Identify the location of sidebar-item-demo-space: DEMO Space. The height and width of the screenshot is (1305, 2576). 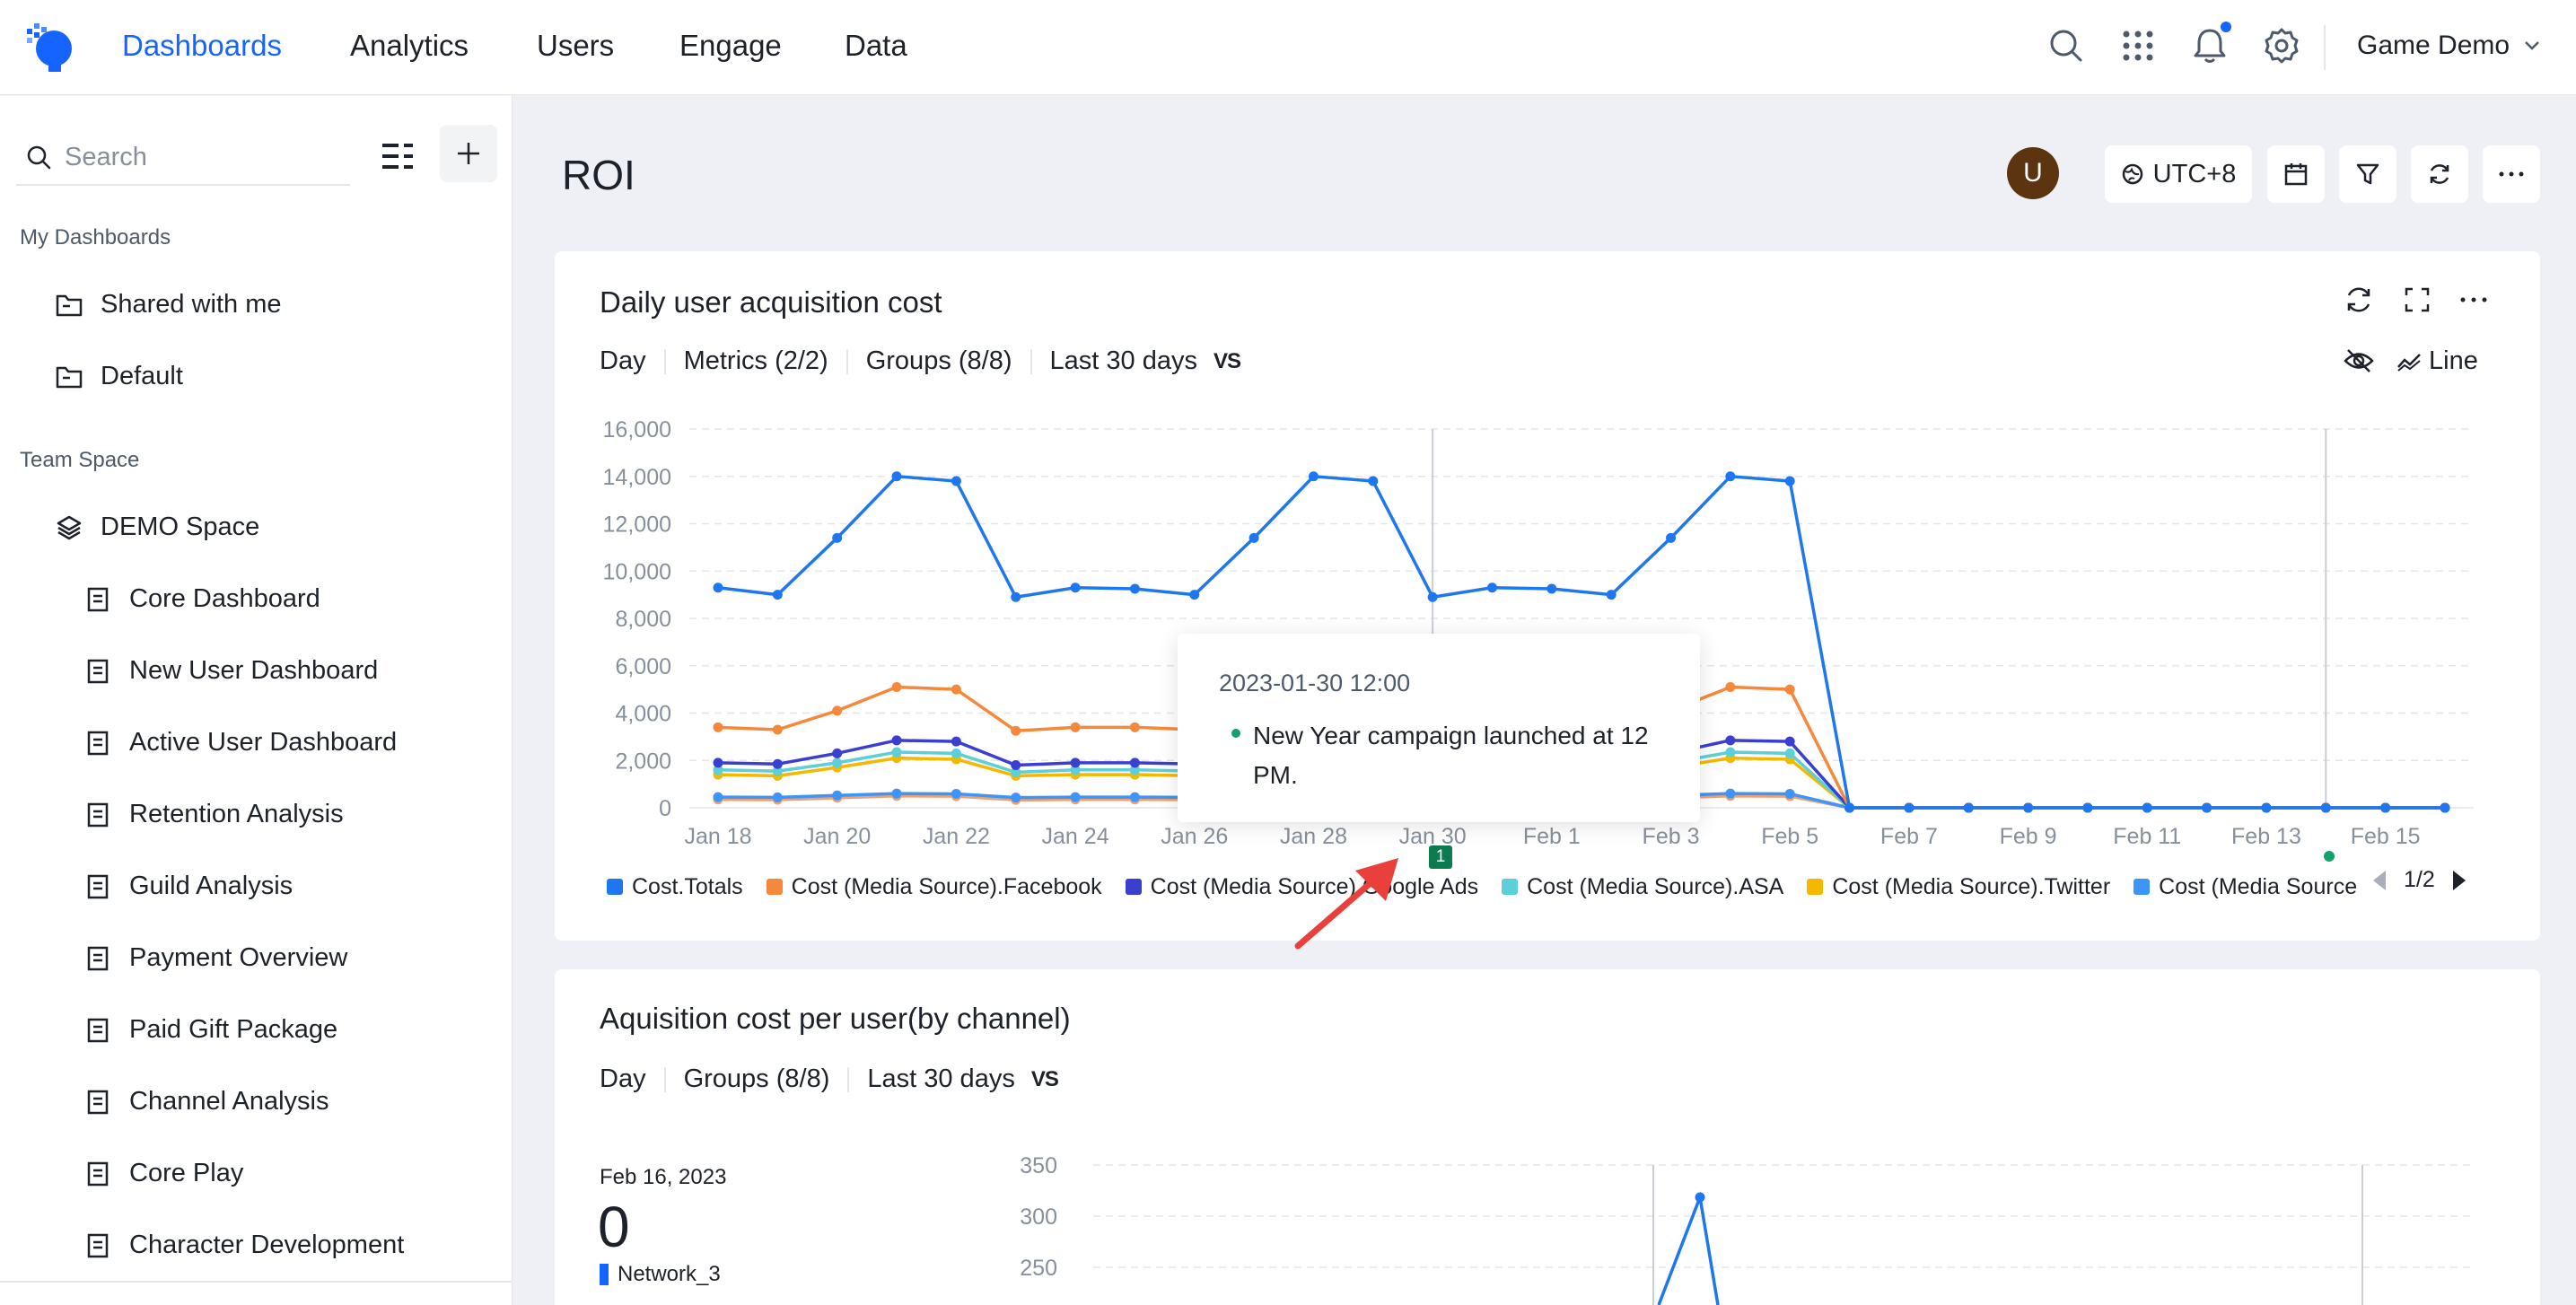
(157, 527).